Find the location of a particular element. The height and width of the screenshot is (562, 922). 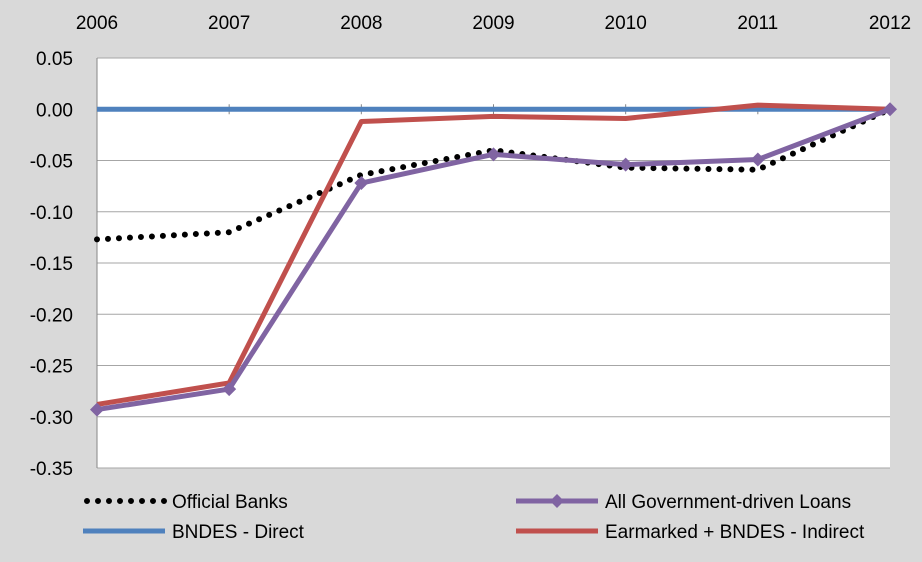

y-tick-label: -0.20 is located at coordinates (51, 315).